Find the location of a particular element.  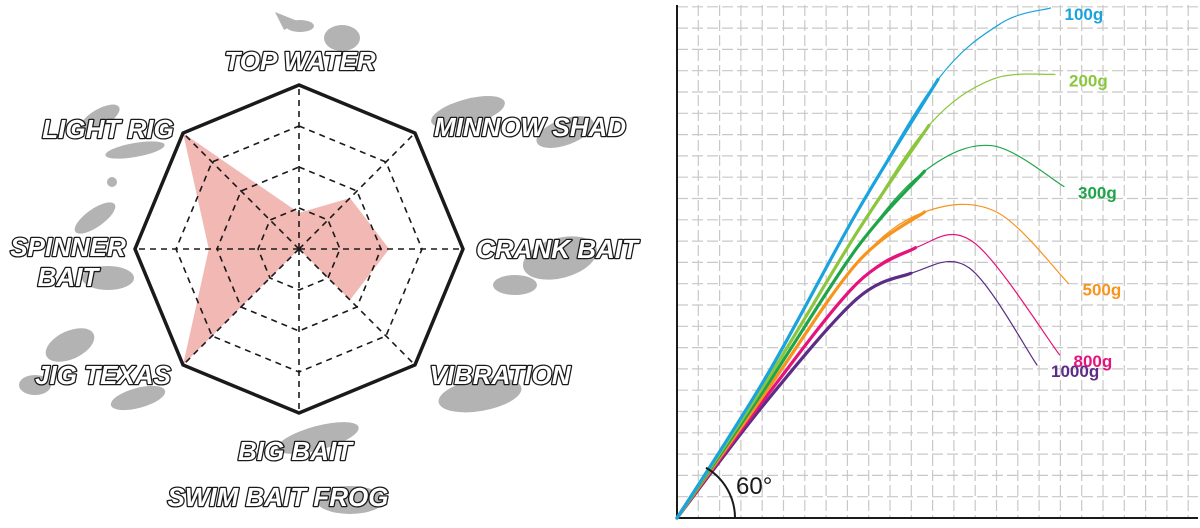

spinner-bait-lure-icon is located at coordinates (104, 246).